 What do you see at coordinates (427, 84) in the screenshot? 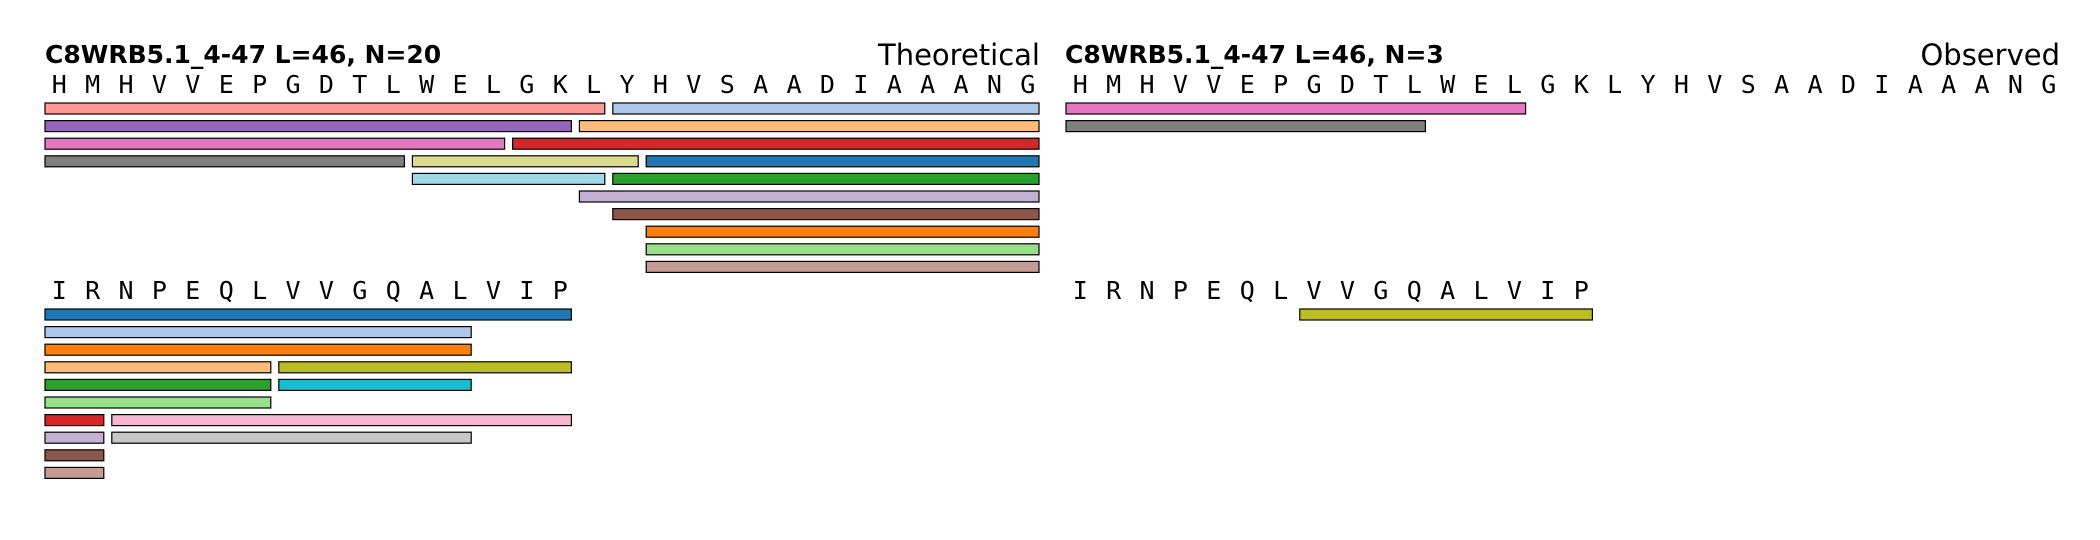
I see `residue-letter: W` at bounding box center [427, 84].